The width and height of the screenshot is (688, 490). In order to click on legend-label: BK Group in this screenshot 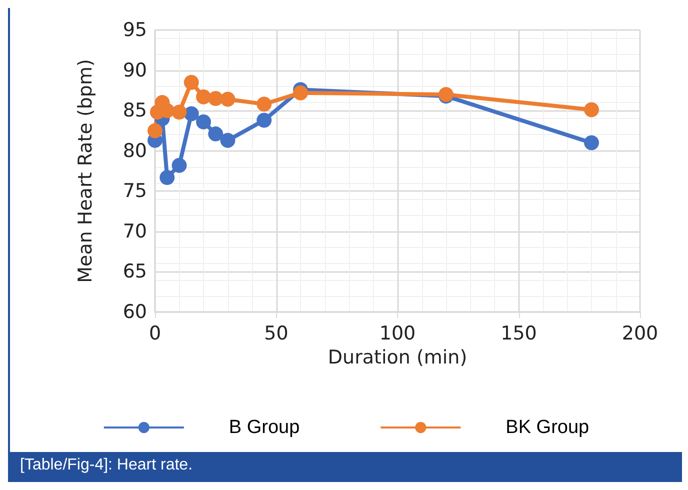, I will do `click(548, 427)`.